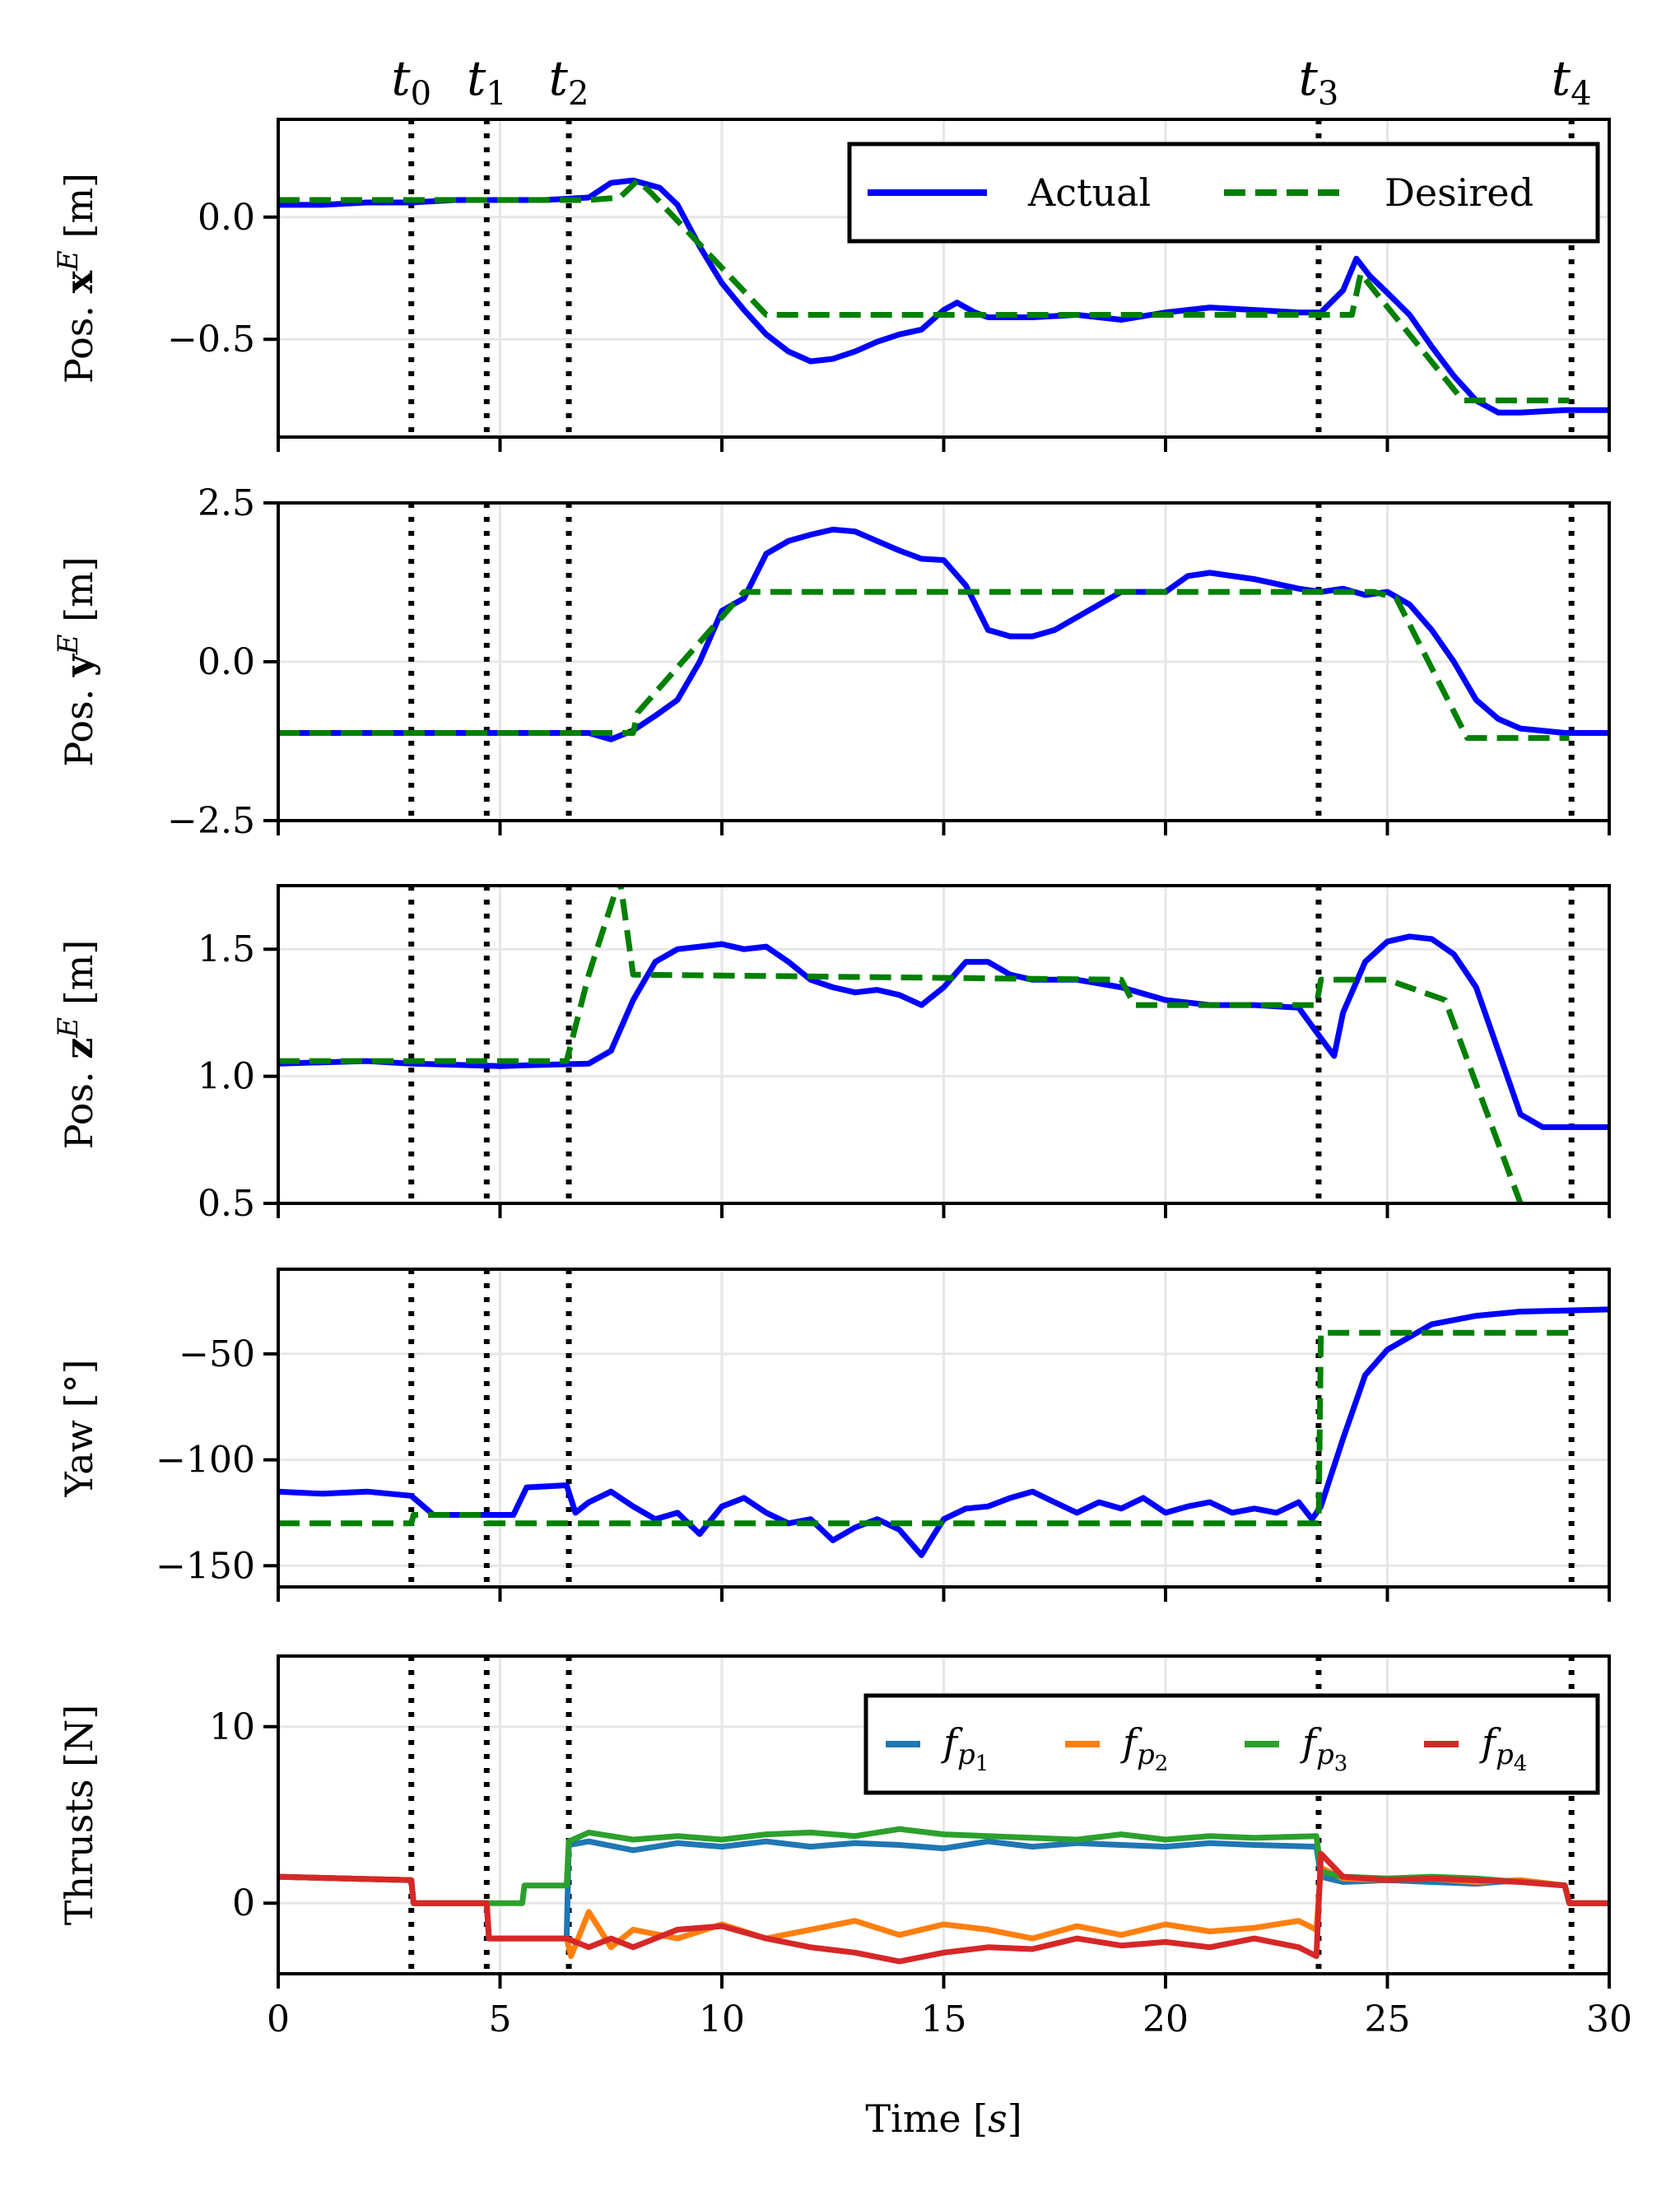  What do you see at coordinates (1223, 193) in the screenshot?
I see `legend: Actual Desired` at bounding box center [1223, 193].